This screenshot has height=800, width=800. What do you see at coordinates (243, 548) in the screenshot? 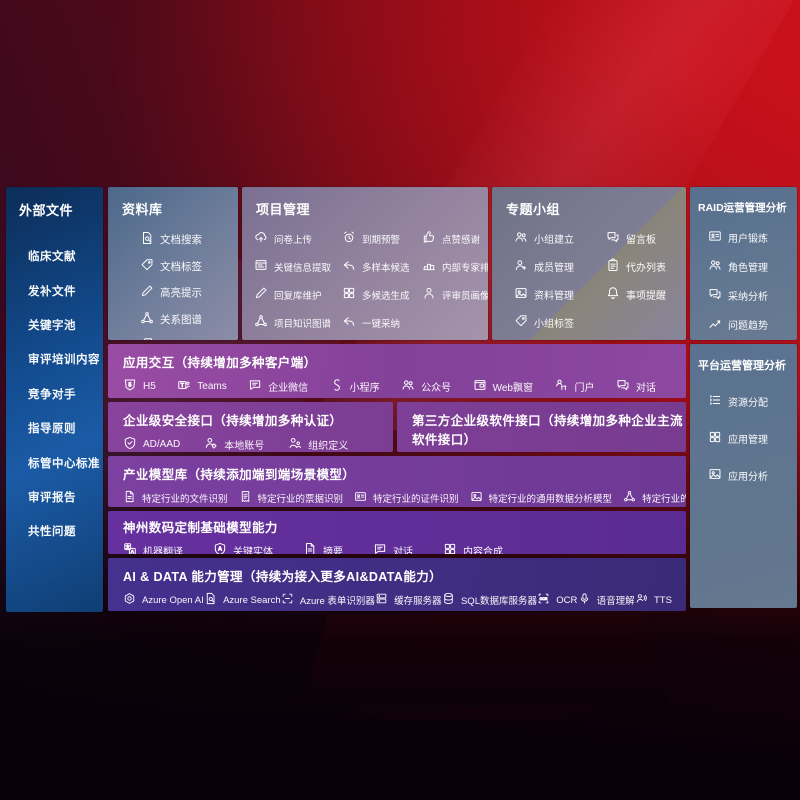
I see `base-item-key-entity: 关键实体` at bounding box center [243, 548].